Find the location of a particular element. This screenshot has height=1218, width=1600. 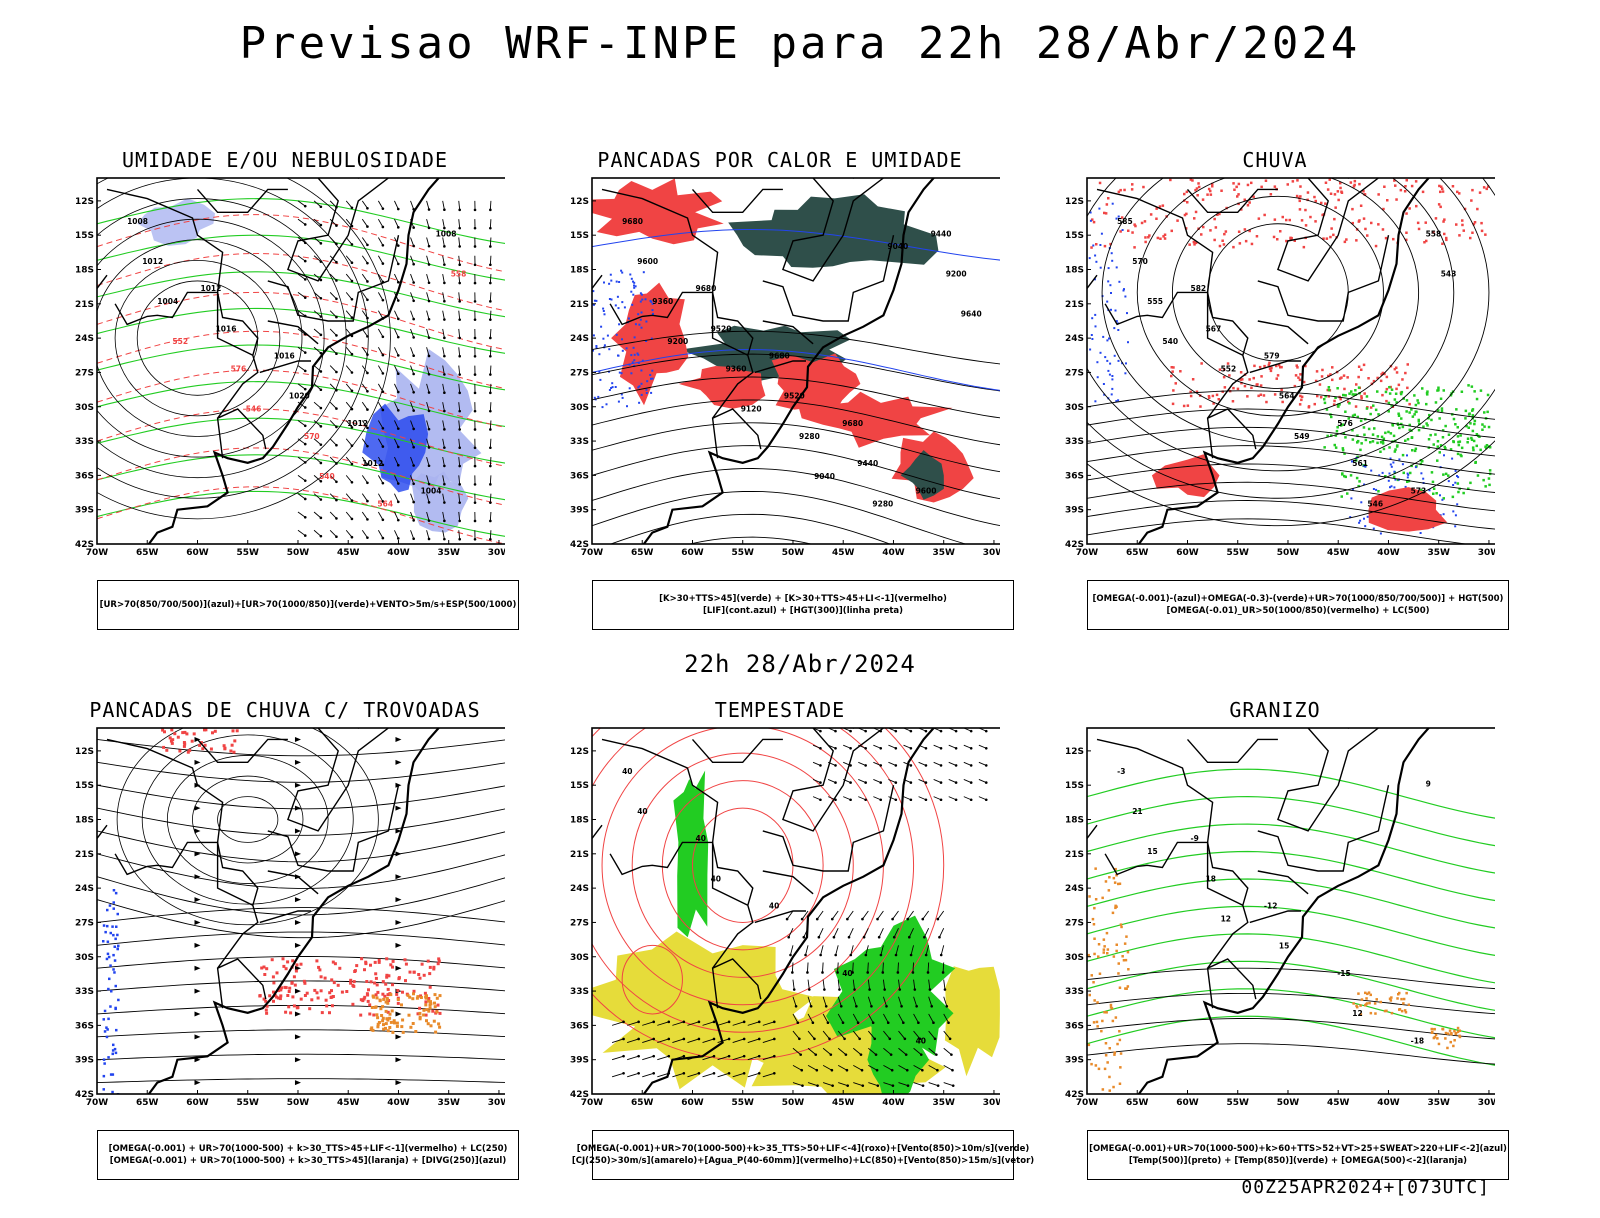

contour-label: -12 is located at coordinates (1271, 906).